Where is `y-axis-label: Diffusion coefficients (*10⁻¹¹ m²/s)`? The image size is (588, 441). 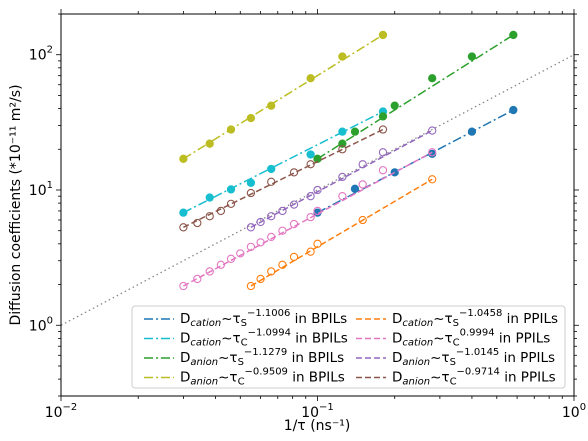 y-axis-label: Diffusion coefficients (*10⁻¹¹ m²/s) is located at coordinates (16, 204).